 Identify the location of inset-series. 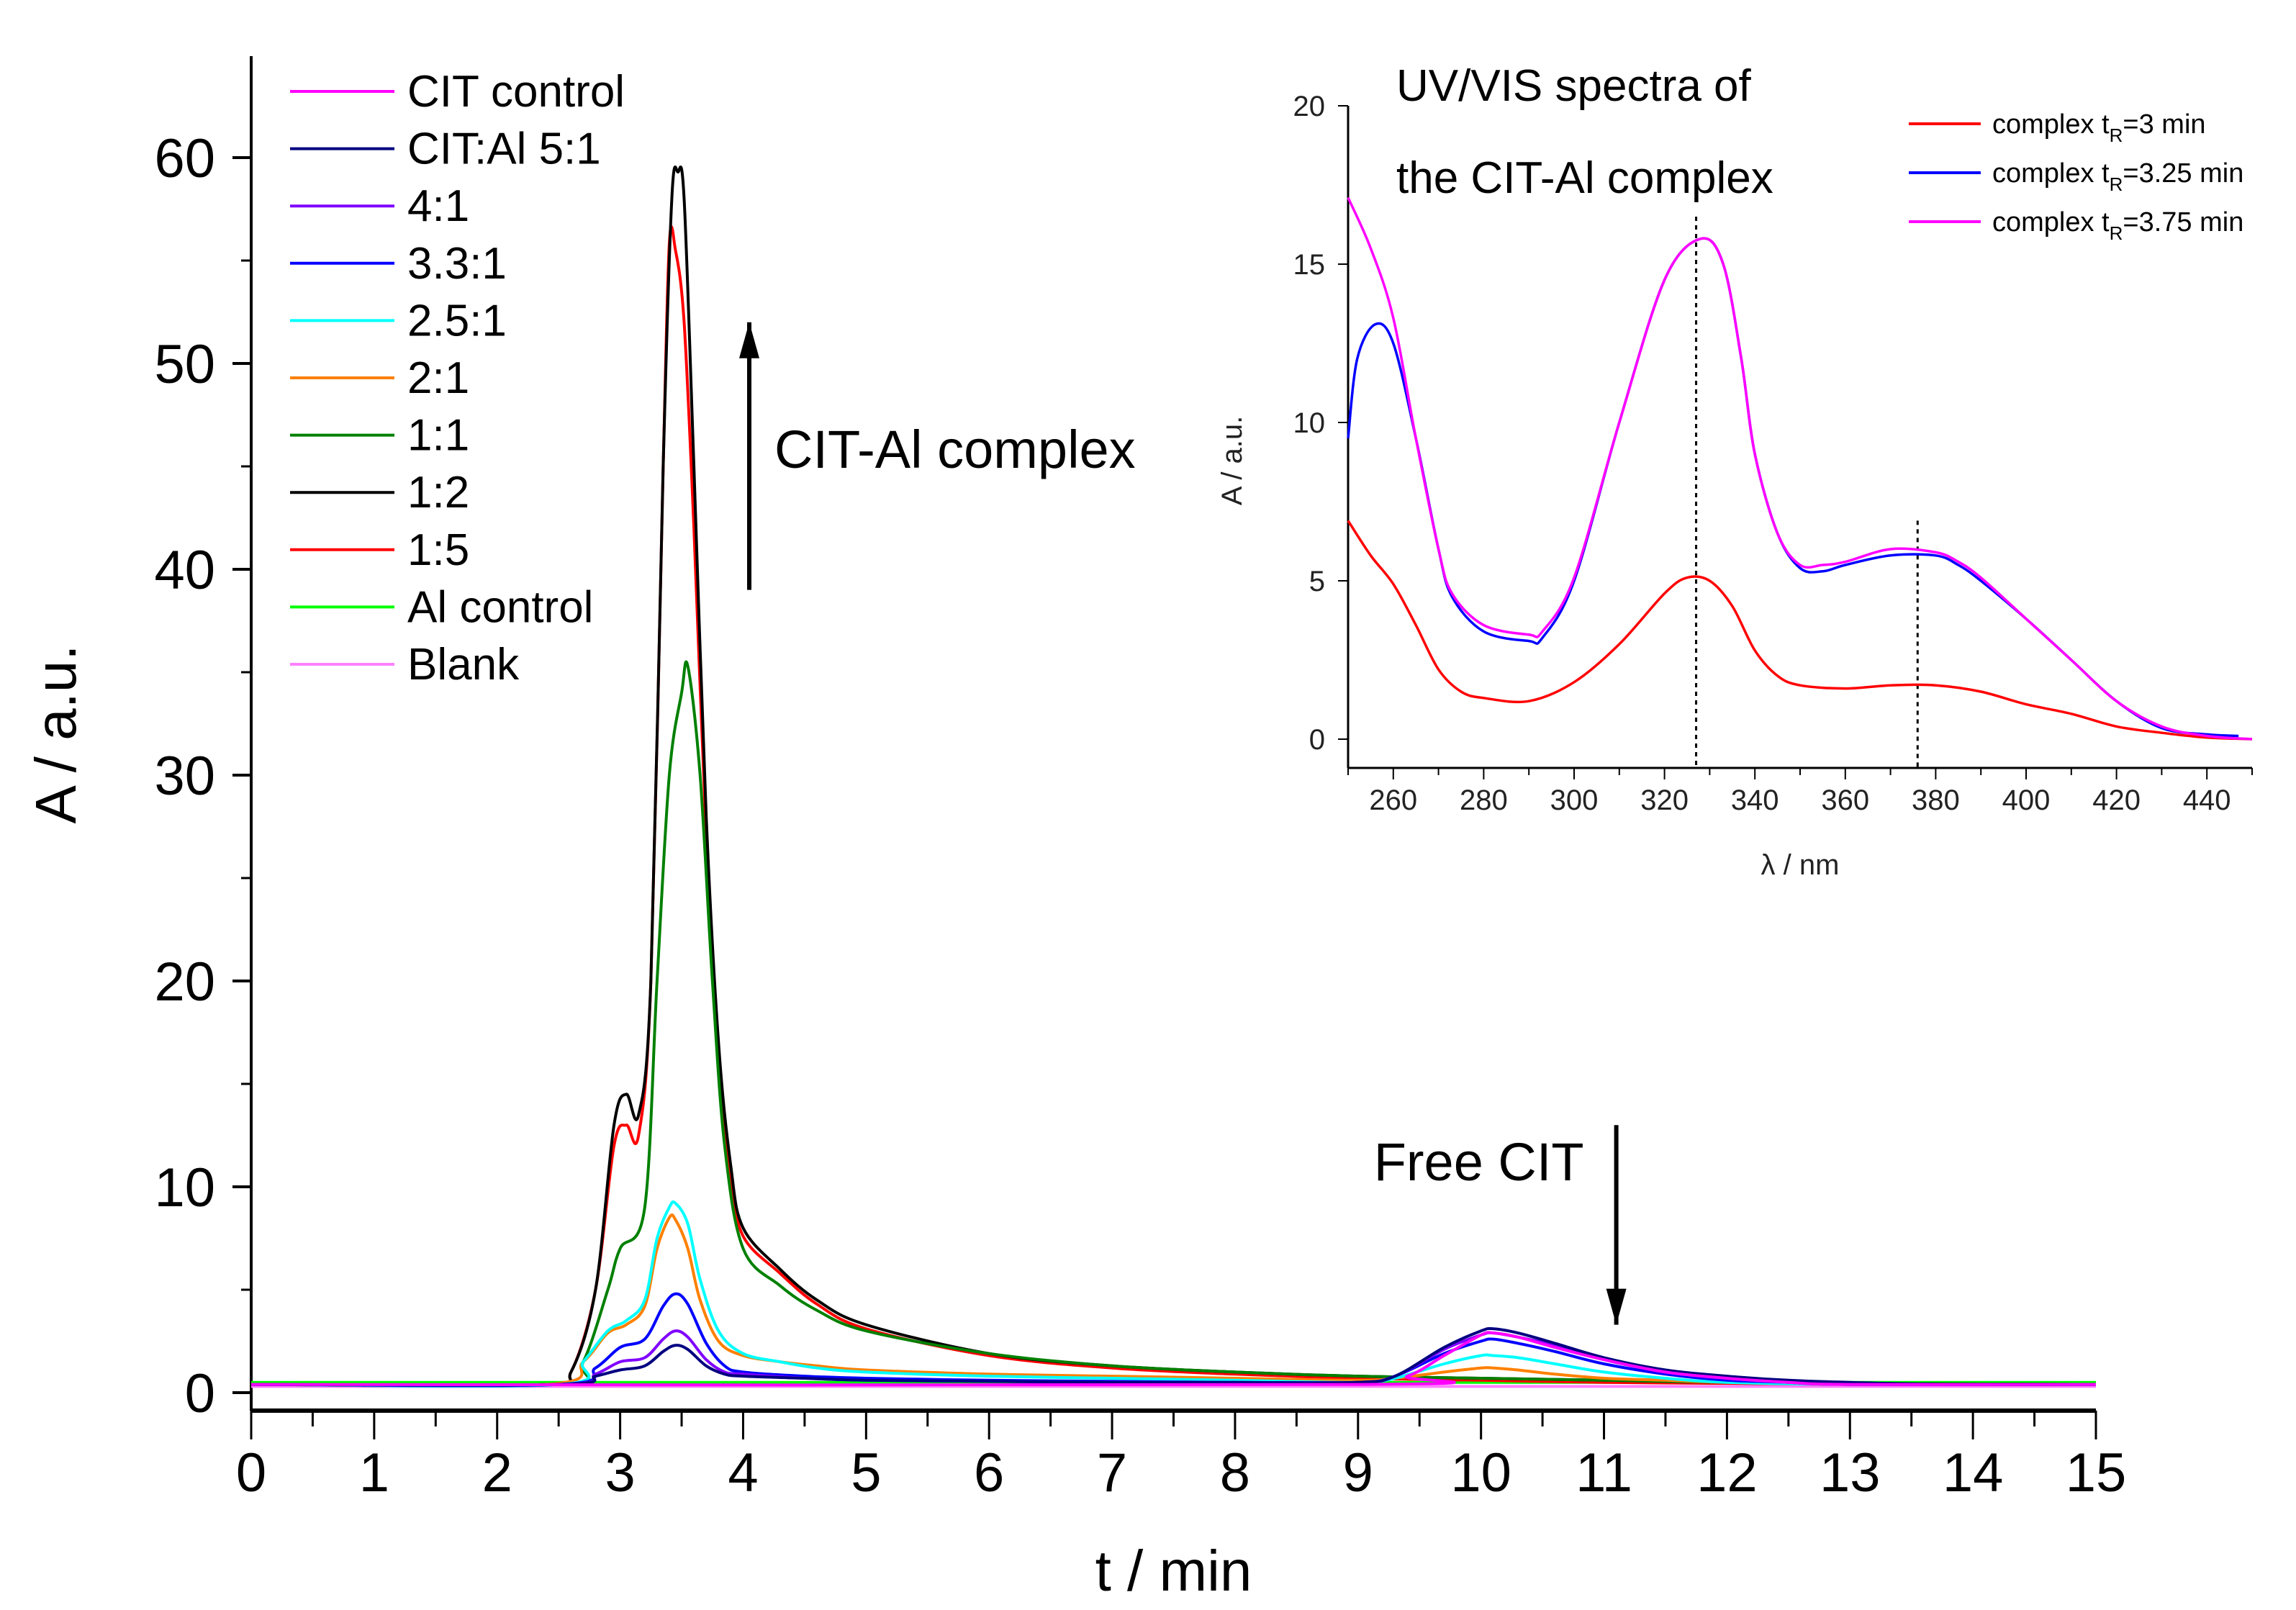
(1800, 469).